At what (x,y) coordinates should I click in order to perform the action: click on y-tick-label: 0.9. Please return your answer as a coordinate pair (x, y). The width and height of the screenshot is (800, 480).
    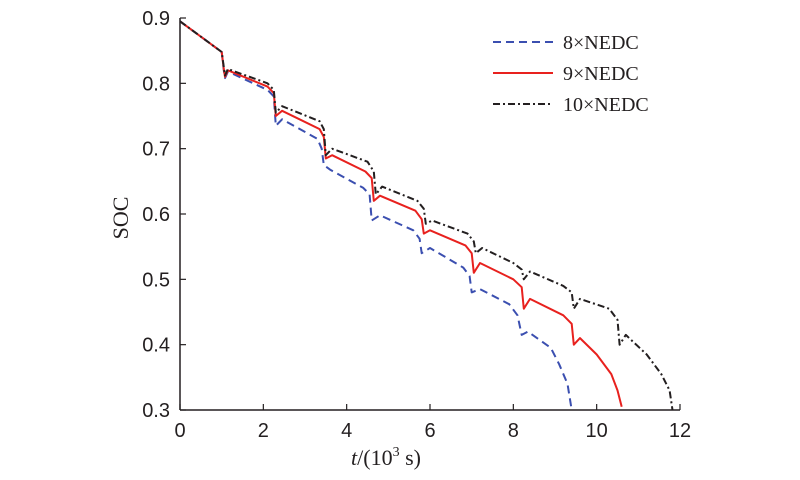
    Looking at the image, I should click on (156, 19).